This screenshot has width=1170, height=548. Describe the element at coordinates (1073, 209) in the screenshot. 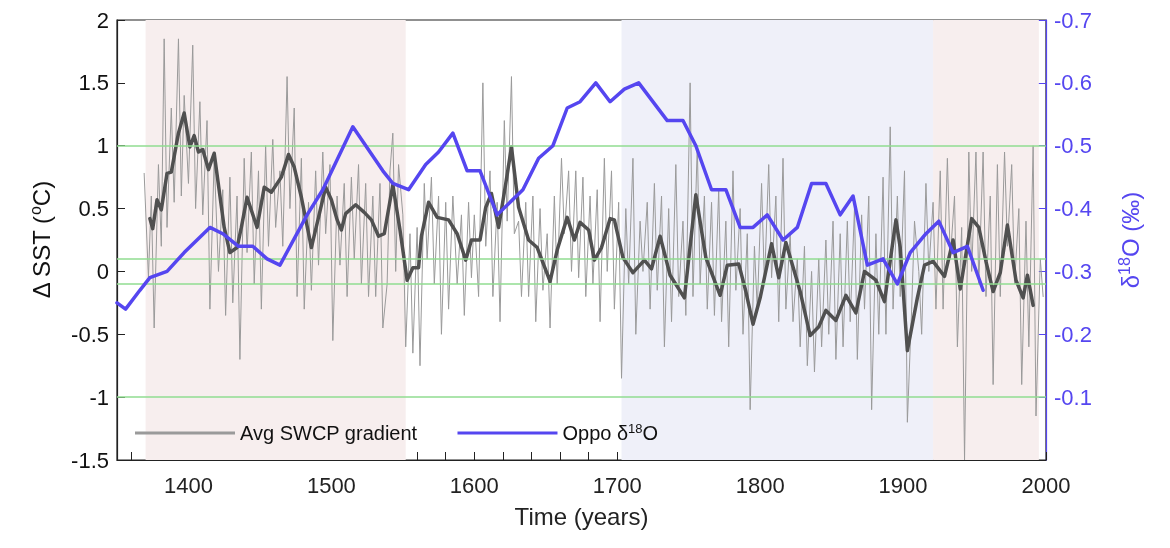

I see `y2-tick-label: -0.4` at that location.